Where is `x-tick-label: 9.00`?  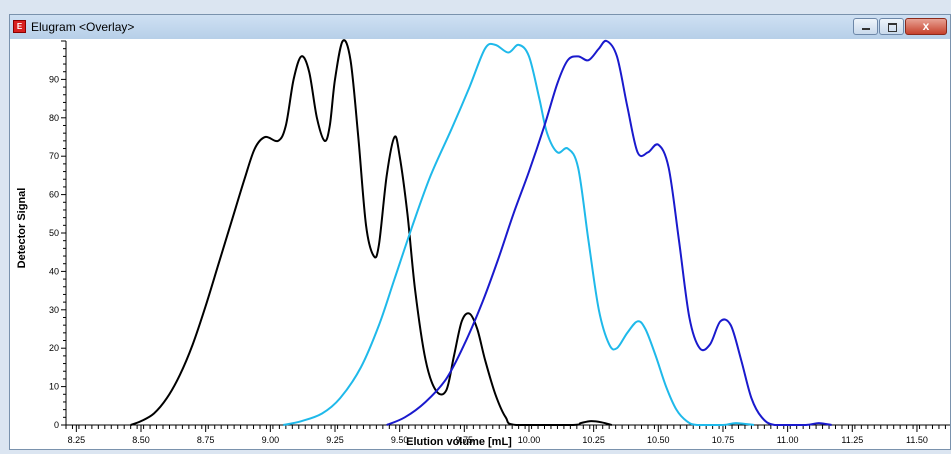 x-tick-label: 9.00 is located at coordinates (271, 440).